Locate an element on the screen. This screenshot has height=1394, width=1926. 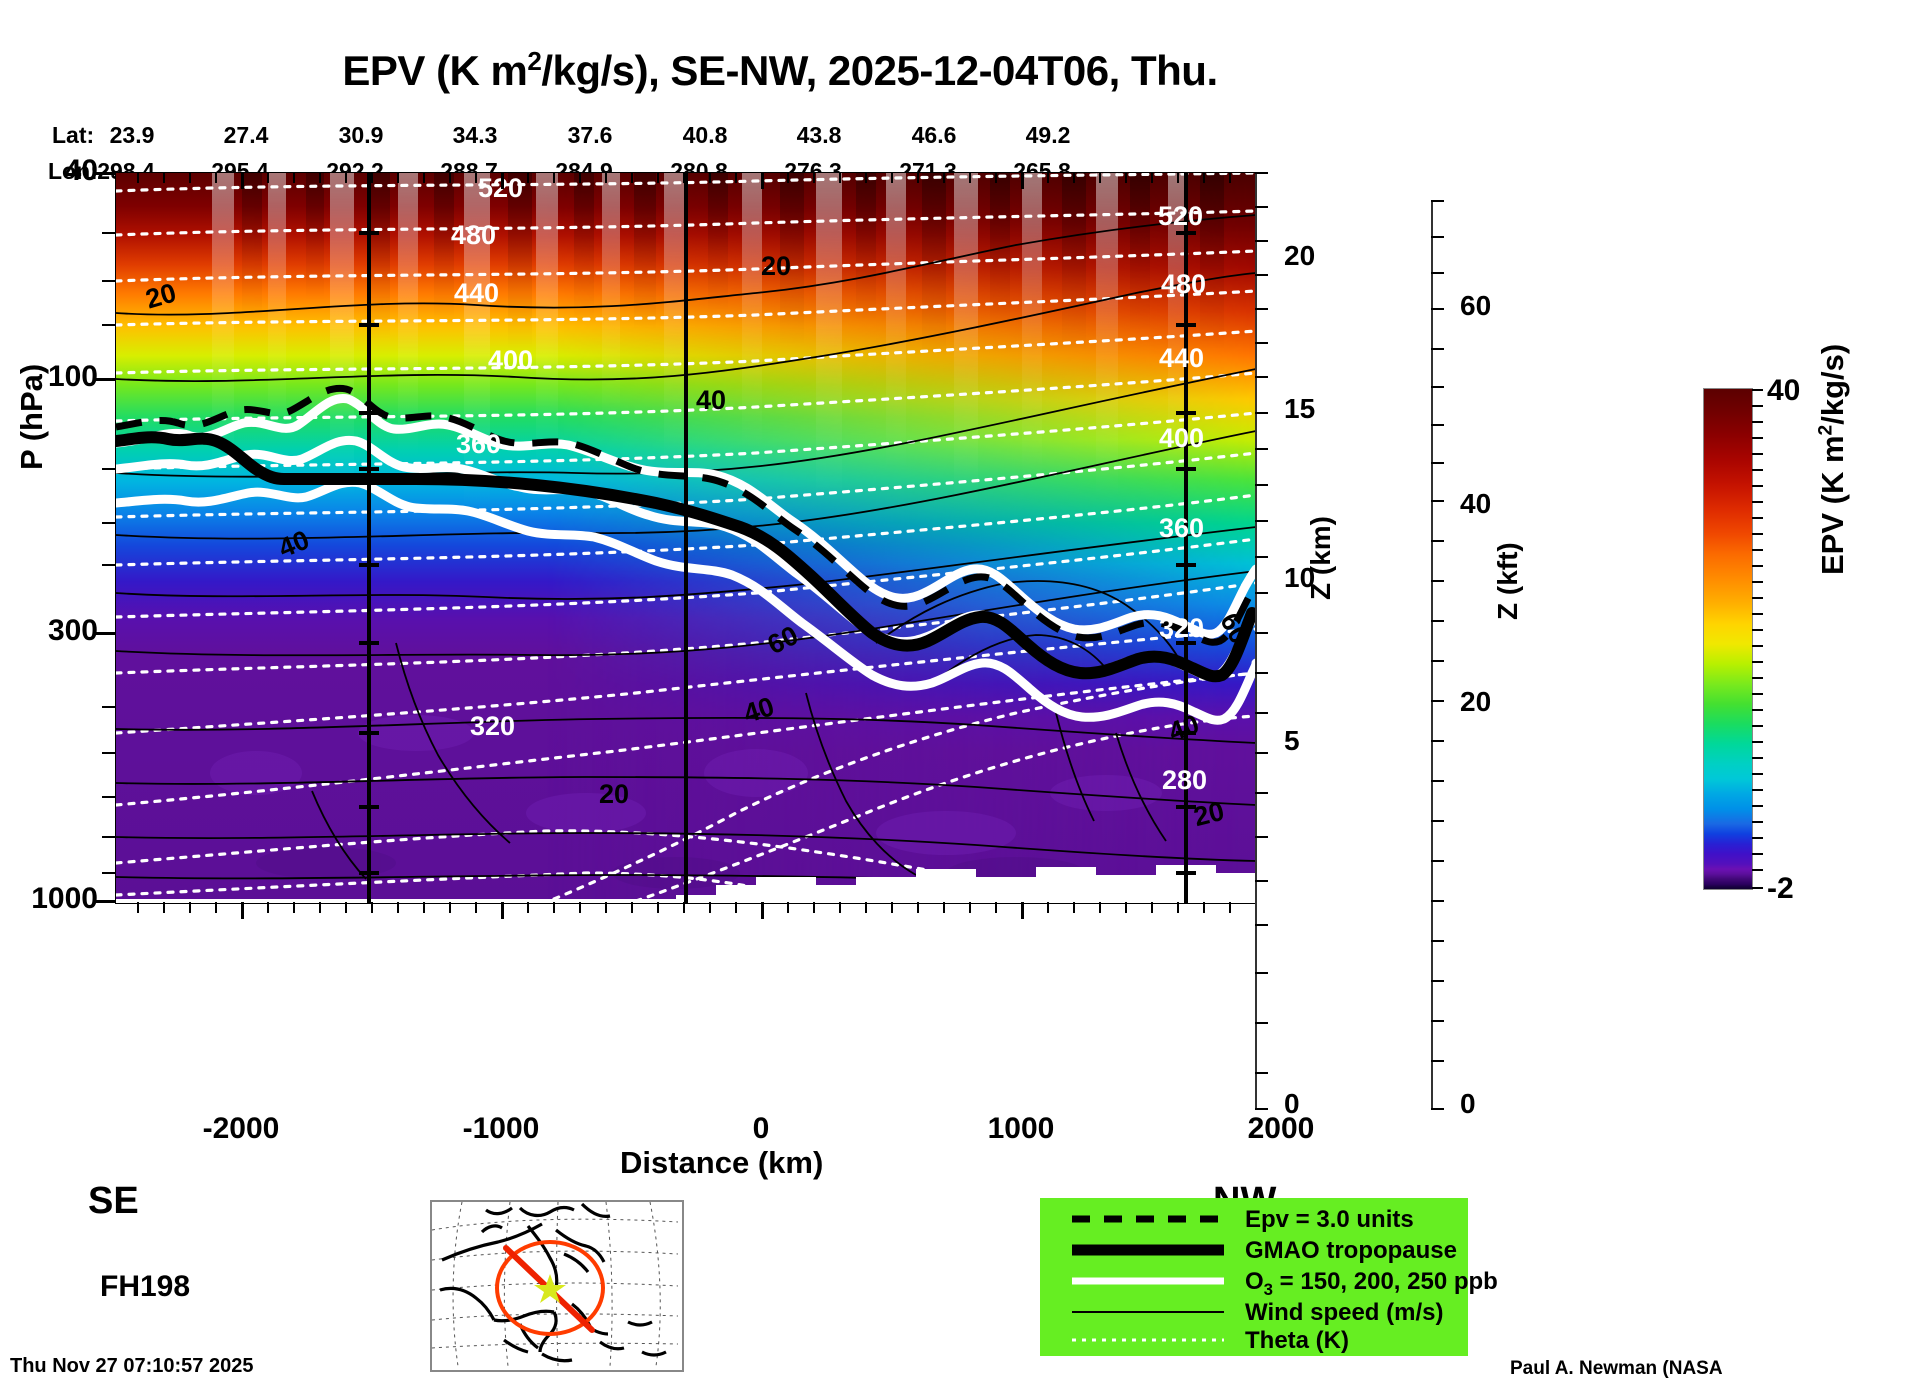
theta-label-520-right: 520 is located at coordinates (1181, 216).